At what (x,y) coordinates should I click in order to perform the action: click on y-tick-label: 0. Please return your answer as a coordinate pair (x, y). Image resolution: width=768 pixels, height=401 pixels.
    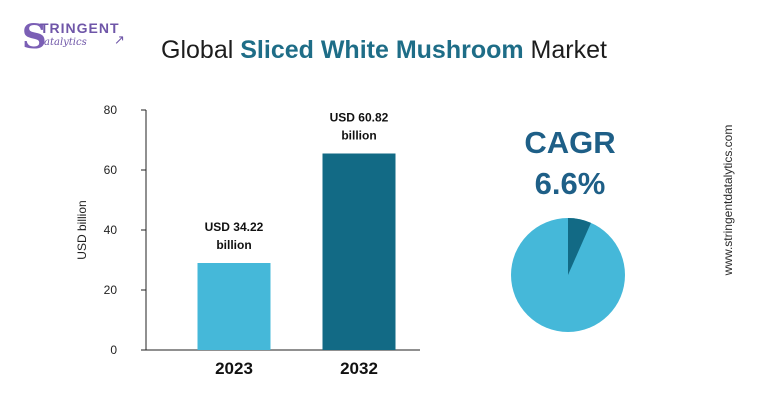
    Looking at the image, I should click on (113, 350).